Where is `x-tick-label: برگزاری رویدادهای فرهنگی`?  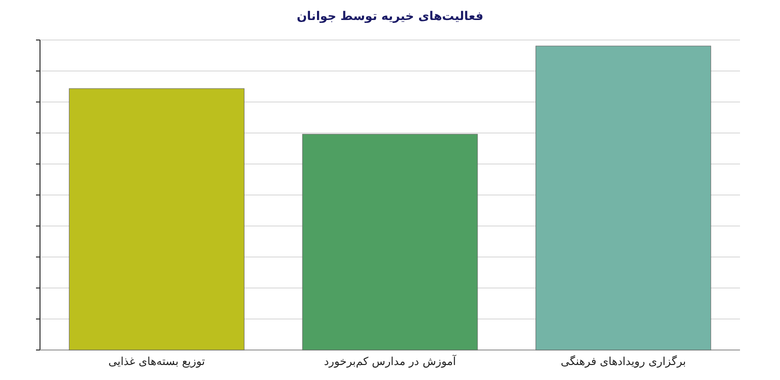 x-tick-label: برگزاری رویدادهای فرهنگی is located at coordinates (623, 361).